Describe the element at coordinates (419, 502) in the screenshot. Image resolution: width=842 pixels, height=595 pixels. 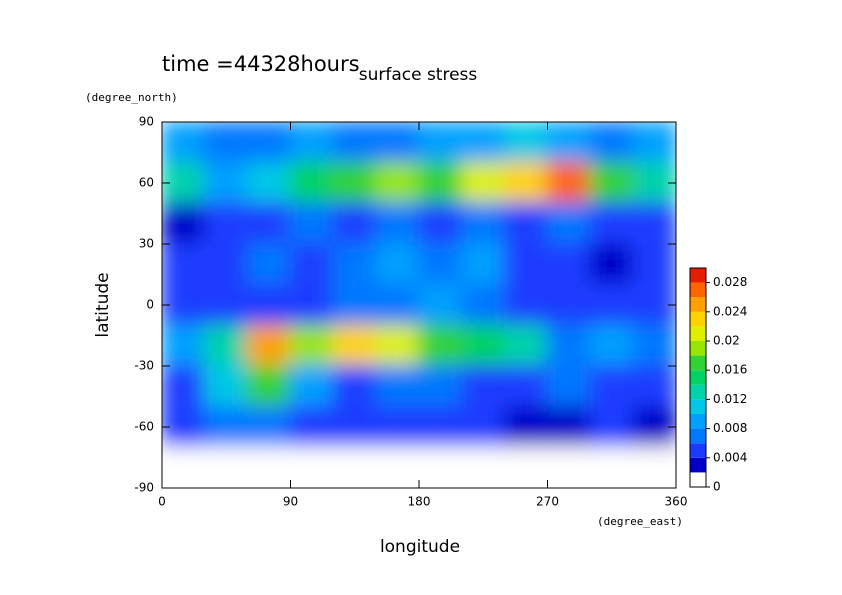
I see `x-tick-label: 180` at that location.